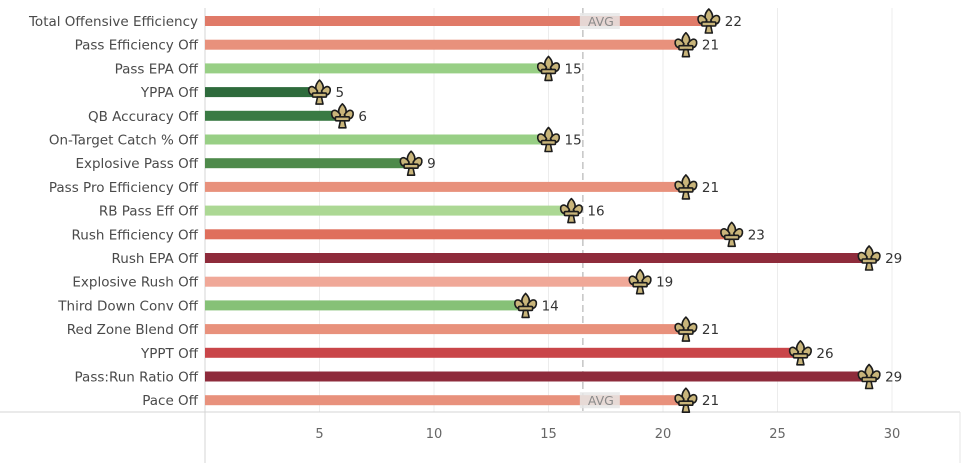  Describe the element at coordinates (756, 235) in the screenshot. I see `data-label: 23` at that location.